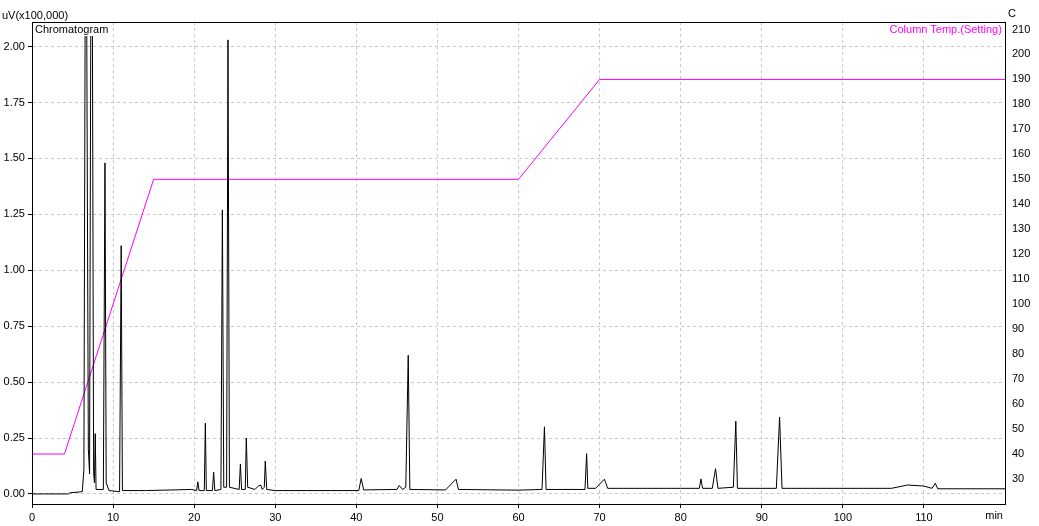  I want to click on y-tick-label: 0.75, so click(14, 325).